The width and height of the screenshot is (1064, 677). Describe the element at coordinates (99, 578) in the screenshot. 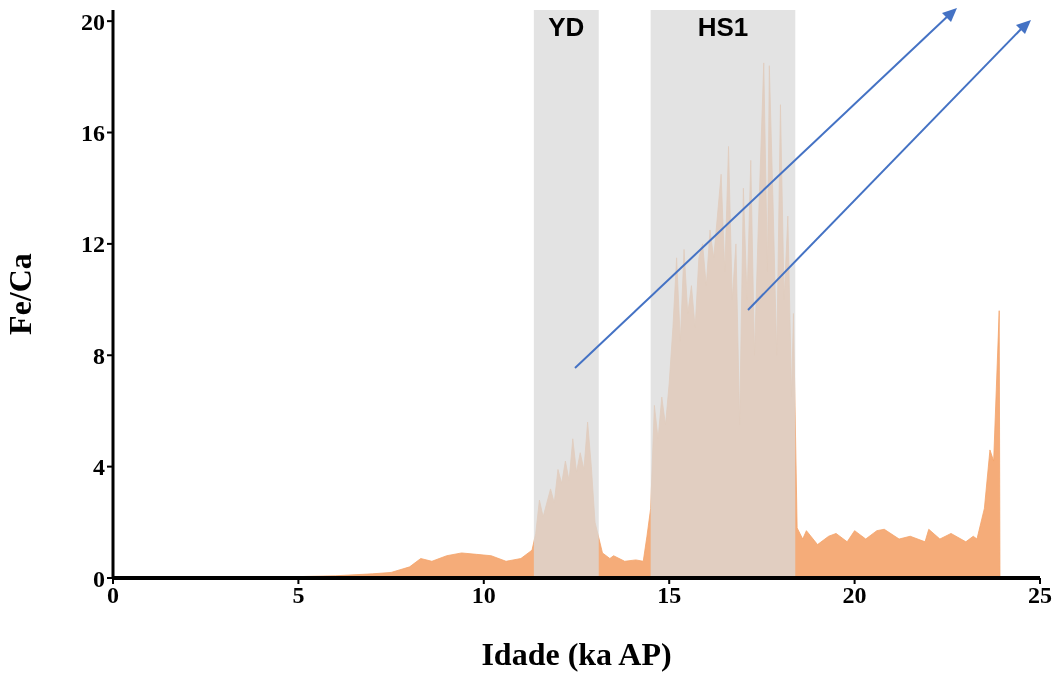

I see `y-tick-label: 0` at that location.